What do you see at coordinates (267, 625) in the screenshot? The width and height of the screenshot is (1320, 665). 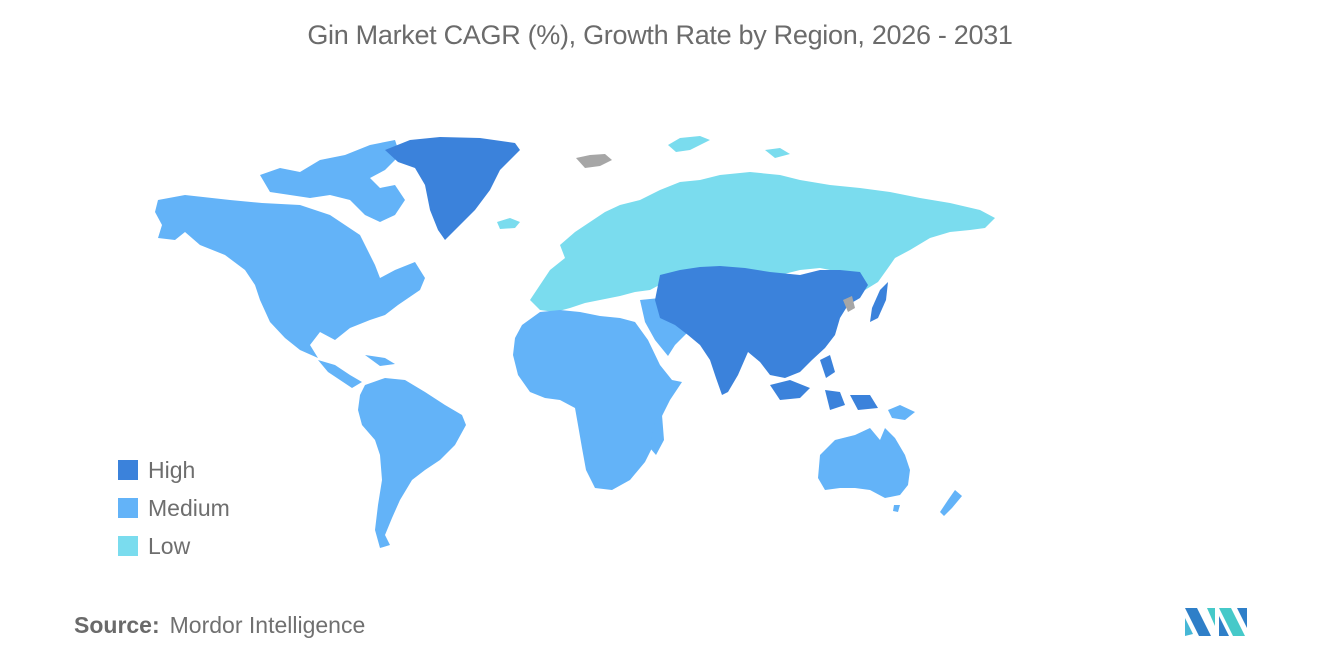 I see `source-value: Mordor Intelligence` at bounding box center [267, 625].